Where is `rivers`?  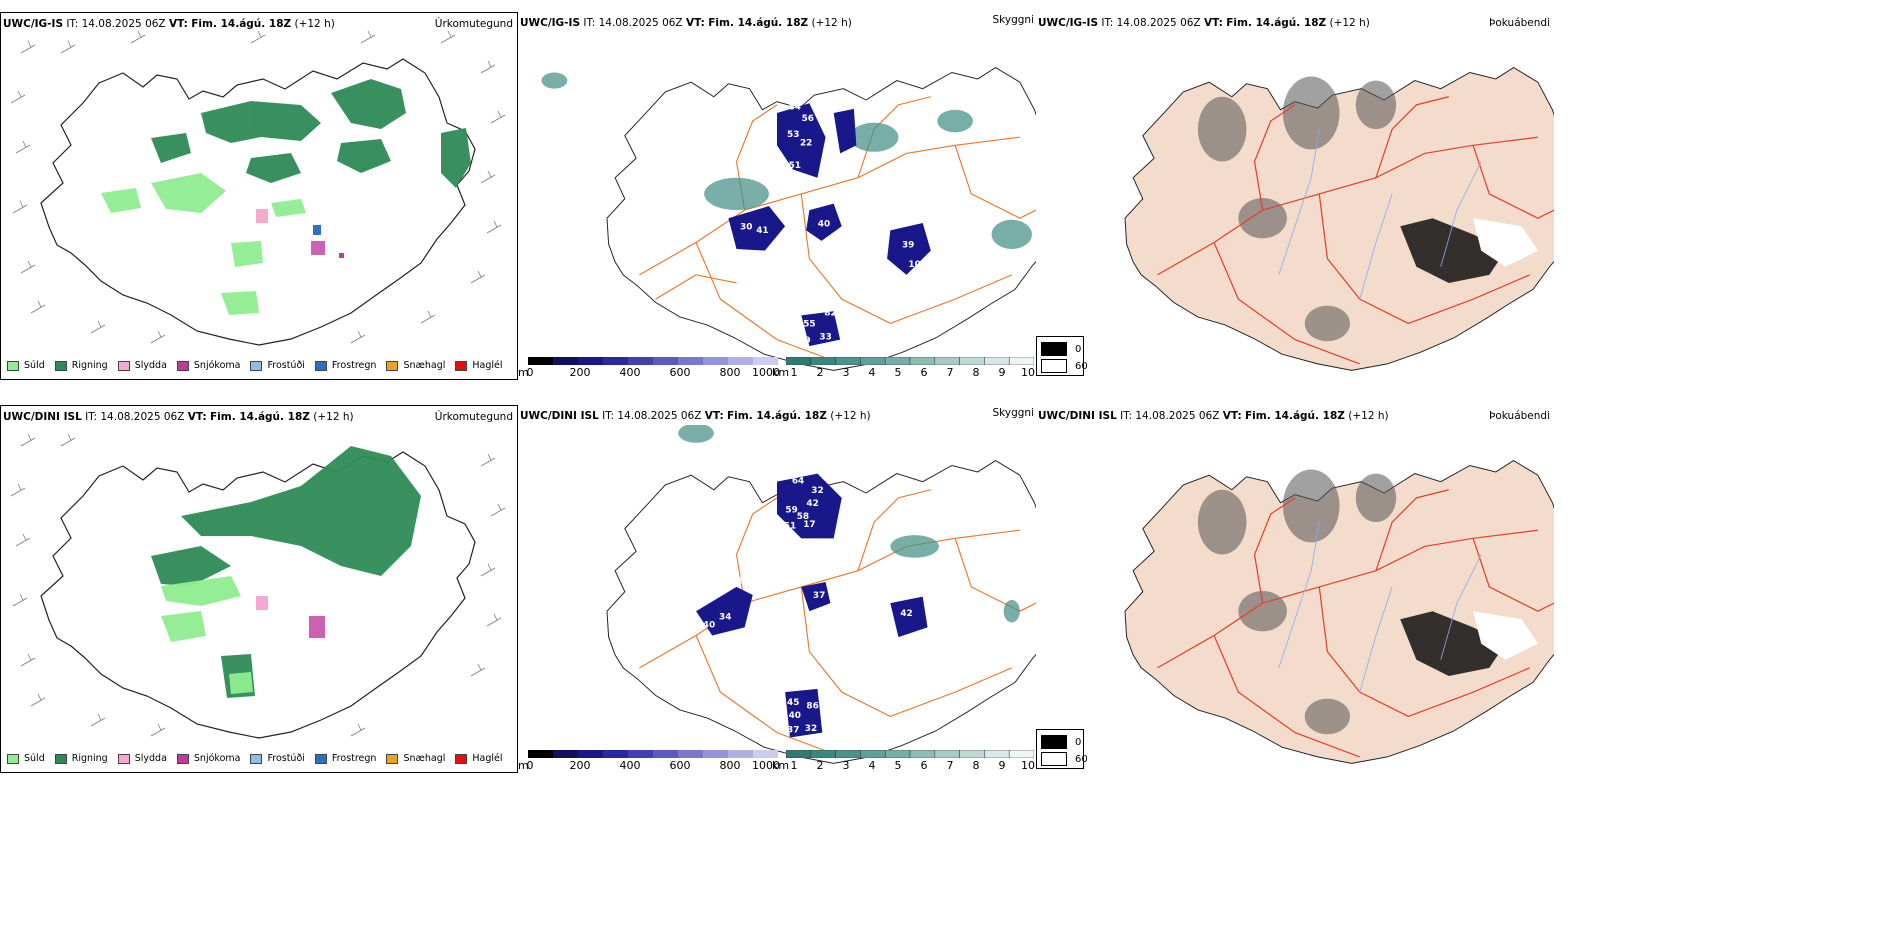 rivers is located at coordinates (1380, 607).